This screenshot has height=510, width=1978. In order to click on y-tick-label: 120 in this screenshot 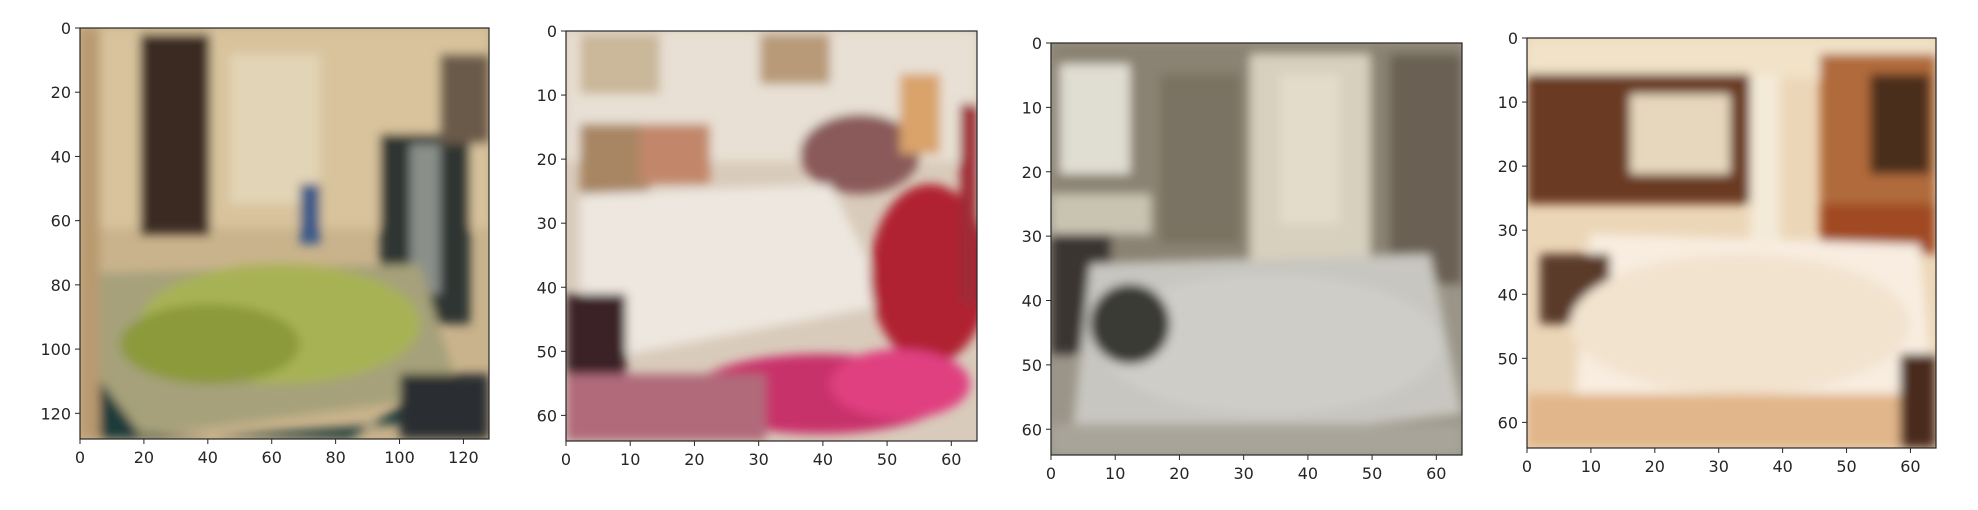, I will do `click(55, 413)`.